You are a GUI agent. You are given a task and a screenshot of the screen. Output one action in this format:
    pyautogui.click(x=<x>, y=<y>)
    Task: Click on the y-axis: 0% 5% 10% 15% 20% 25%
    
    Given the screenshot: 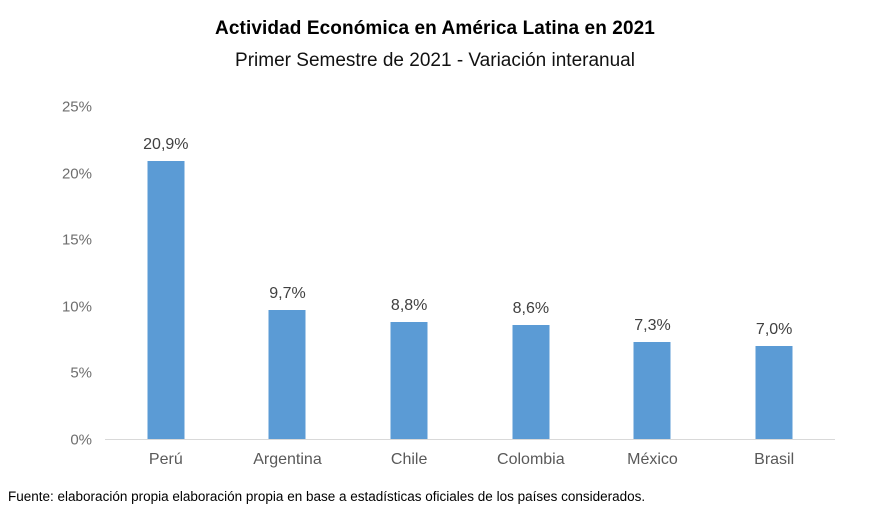 What is the action you would take?
    pyautogui.click(x=46, y=274)
    